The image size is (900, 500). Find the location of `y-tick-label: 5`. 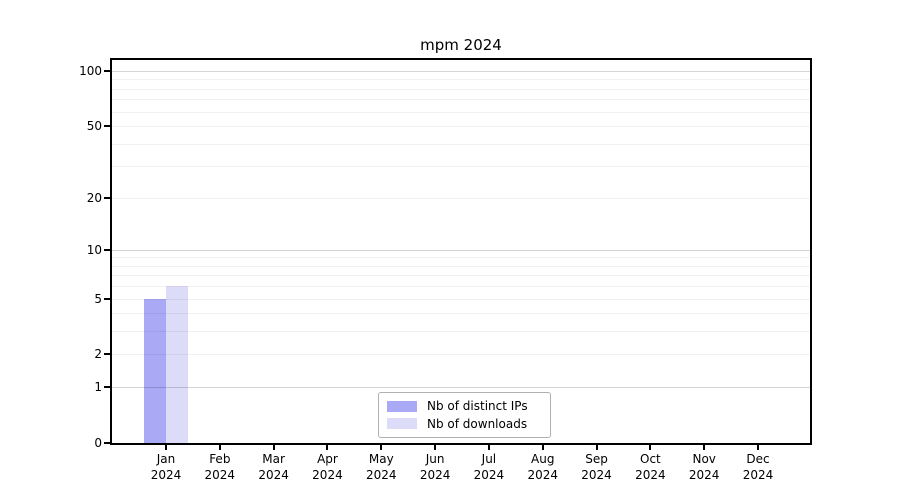

y-tick-label: 5 is located at coordinates (98, 298).